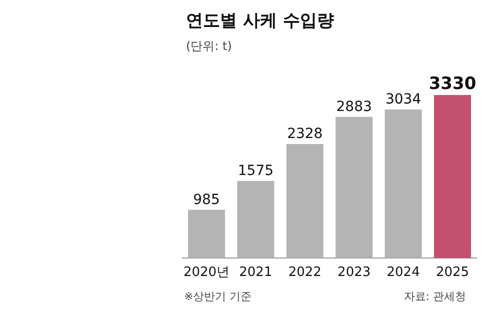  Describe the element at coordinates (435, 296) in the screenshot. I see `text: 자료: 관세청` at that location.